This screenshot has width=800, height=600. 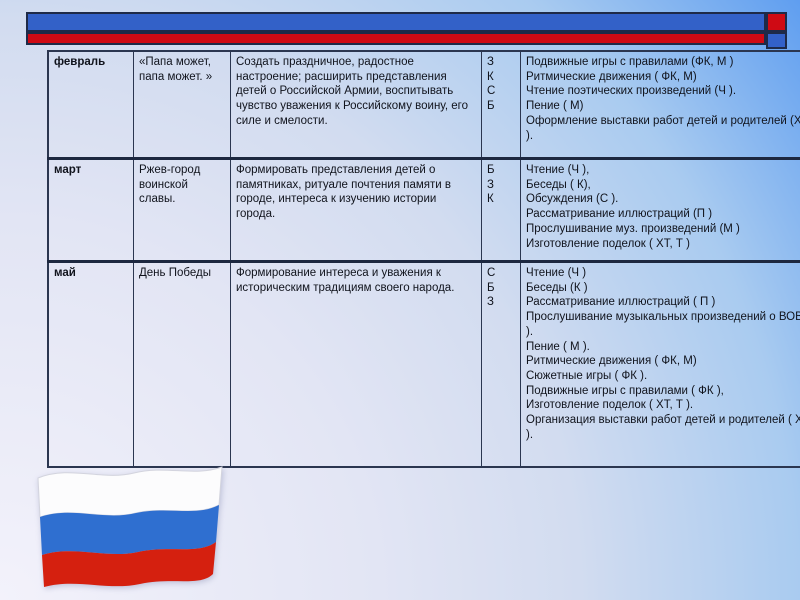 I want to click on flag-white-band, so click(x=130, y=492).